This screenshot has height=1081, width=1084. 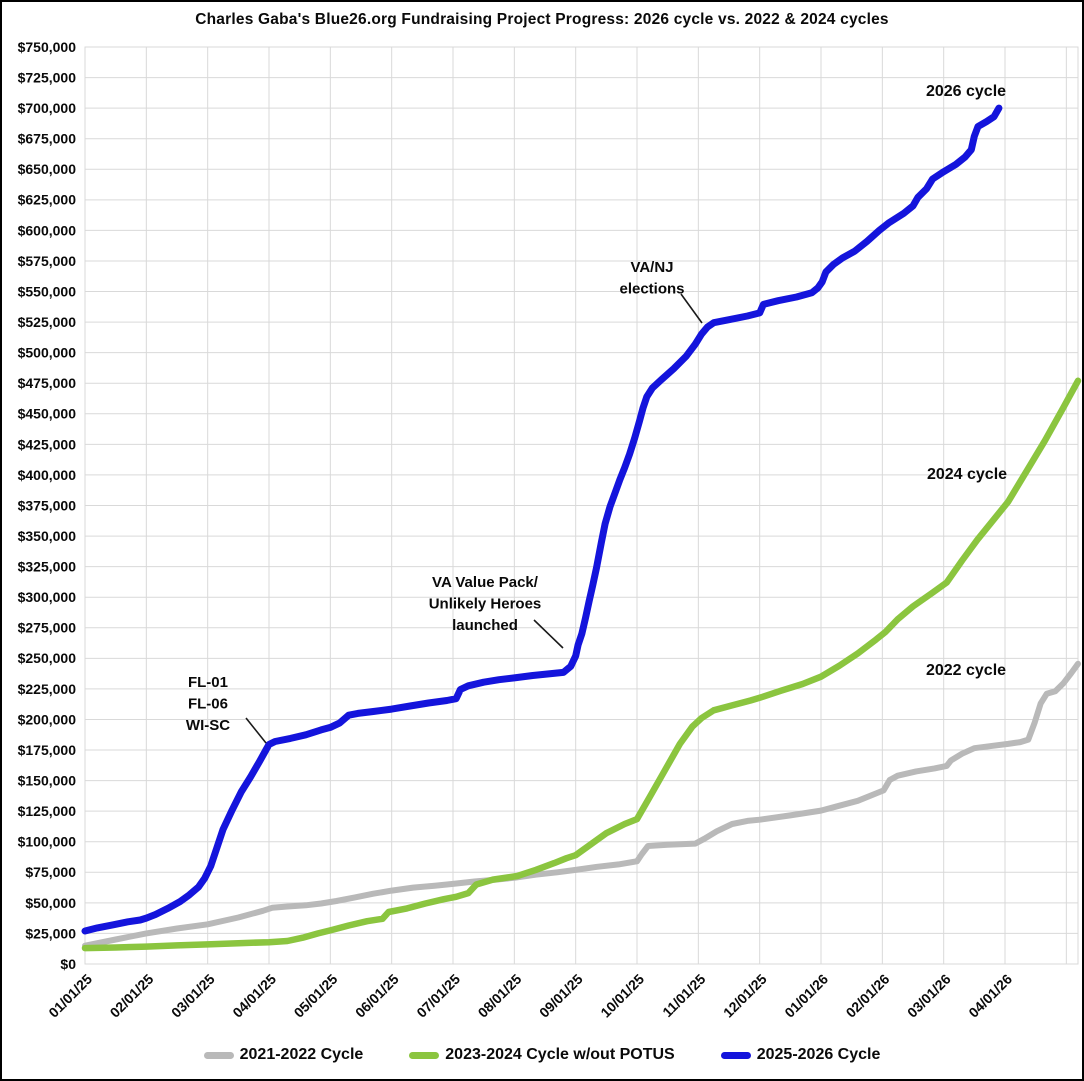 What do you see at coordinates (47, 200) in the screenshot?
I see `y-axis-tick-label: $625,000` at bounding box center [47, 200].